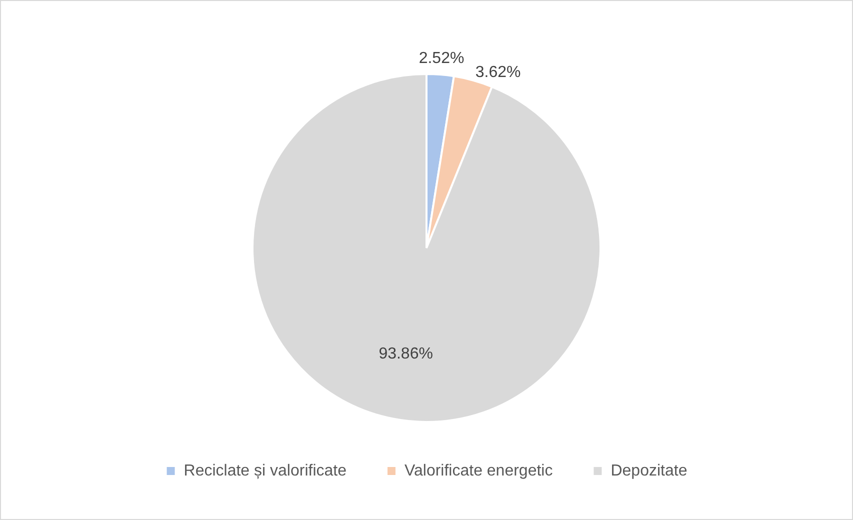 The height and width of the screenshot is (520, 853). Describe the element at coordinates (649, 471) in the screenshot. I see `legend-label: Depozitate` at that location.